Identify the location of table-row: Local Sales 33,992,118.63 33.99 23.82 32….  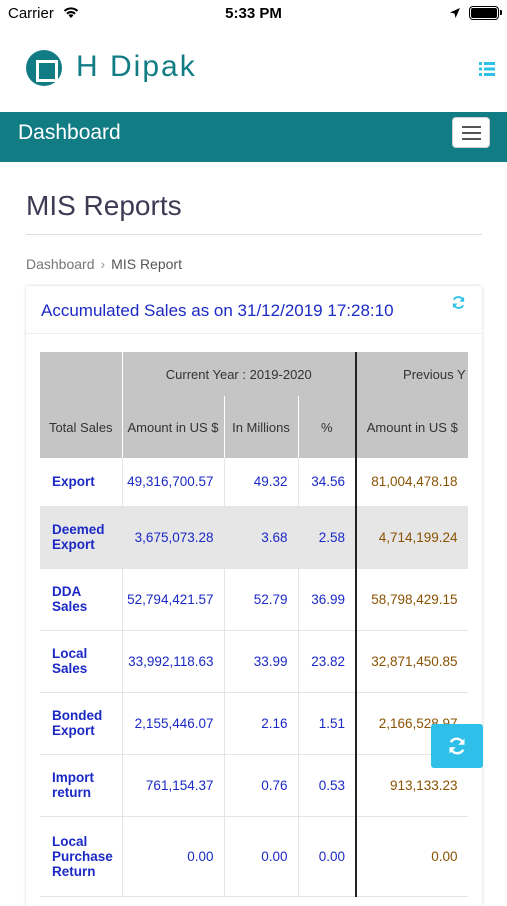
(254, 661).